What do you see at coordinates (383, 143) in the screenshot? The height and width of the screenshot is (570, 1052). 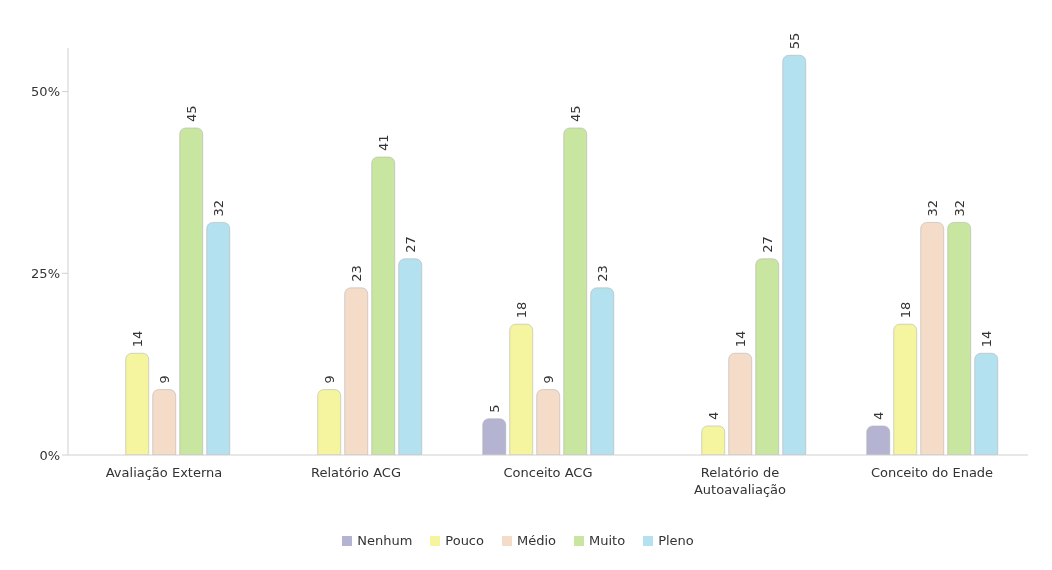 I see `data-label: 41` at bounding box center [383, 143].